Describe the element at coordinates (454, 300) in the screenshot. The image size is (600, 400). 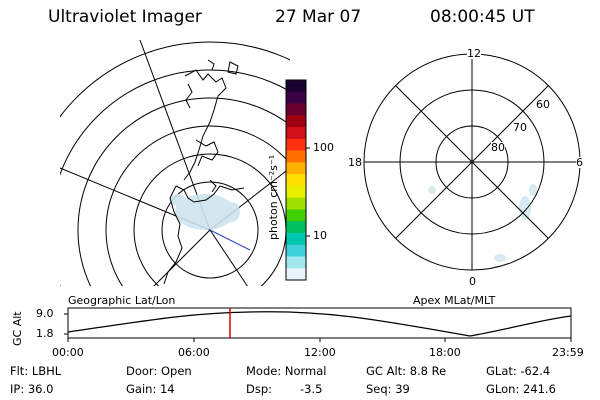
I see `apex-label: Apex MLat/MLT` at that location.